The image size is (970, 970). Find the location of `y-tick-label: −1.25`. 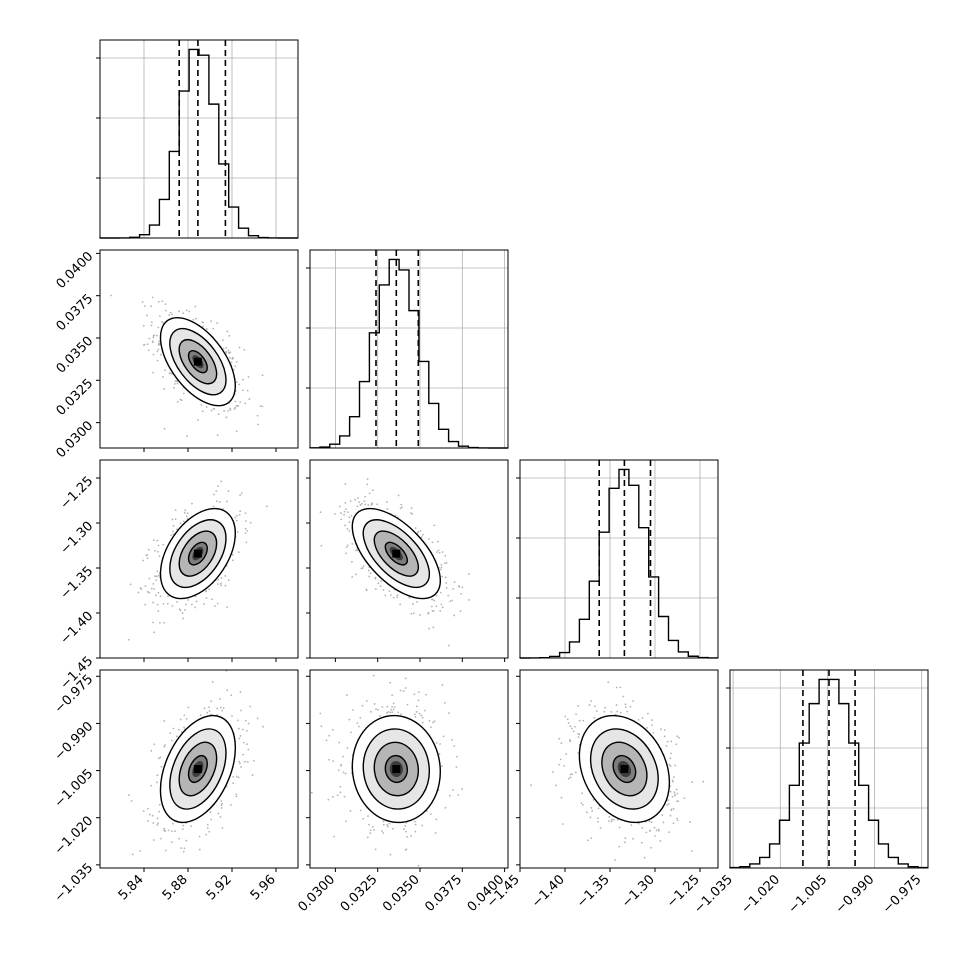

y-tick-label: −1.25 is located at coordinates (77, 493).